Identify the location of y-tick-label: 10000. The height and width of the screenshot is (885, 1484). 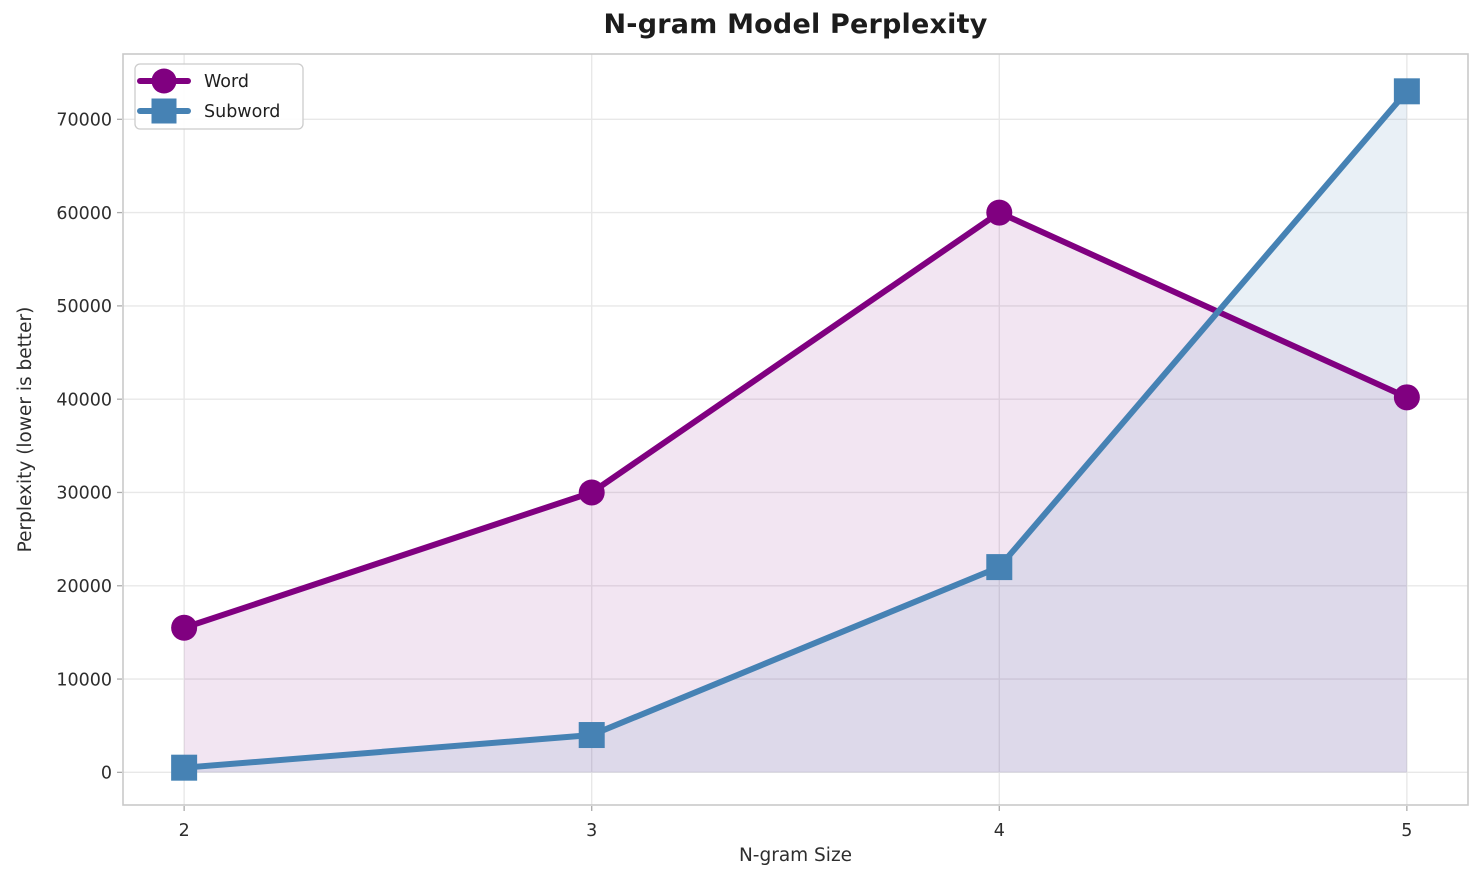
(84, 680).